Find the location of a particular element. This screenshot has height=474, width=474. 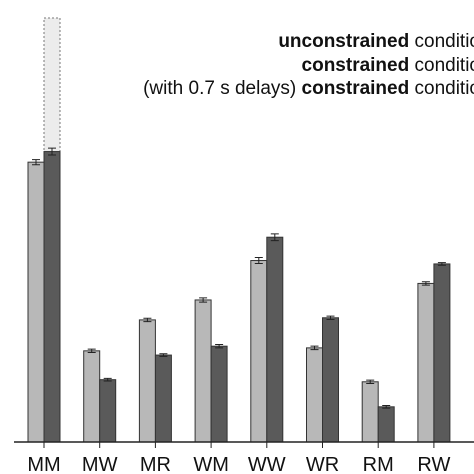

bar-WW-constrained is located at coordinates (275, 339).